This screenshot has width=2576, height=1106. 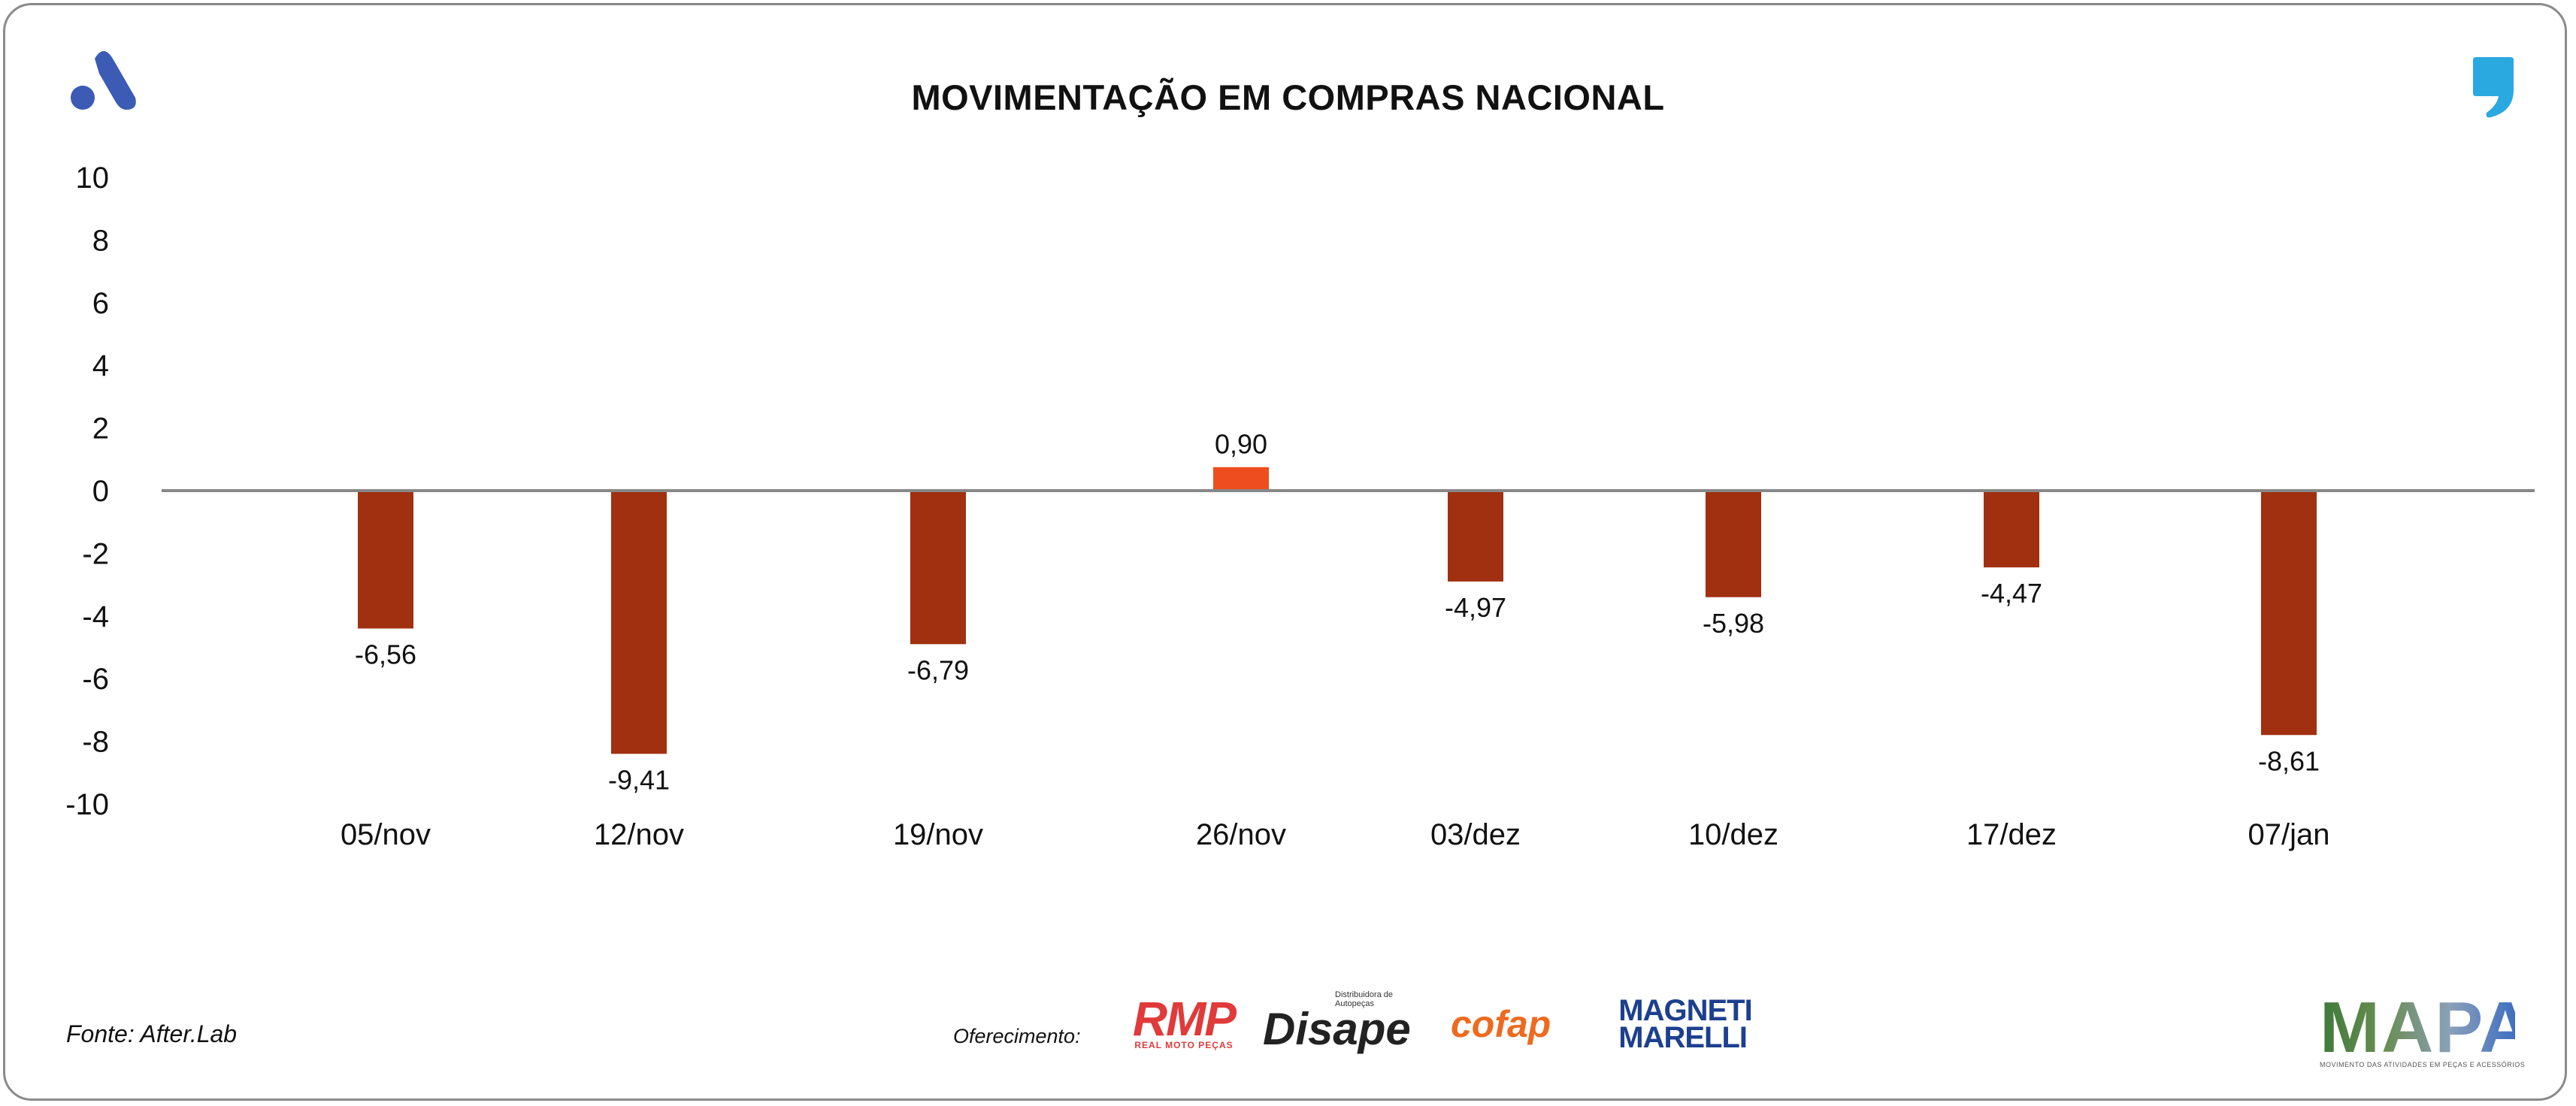 What do you see at coordinates (1184, 1019) in the screenshot?
I see `sponsor-rmp-name: RMP` at bounding box center [1184, 1019].